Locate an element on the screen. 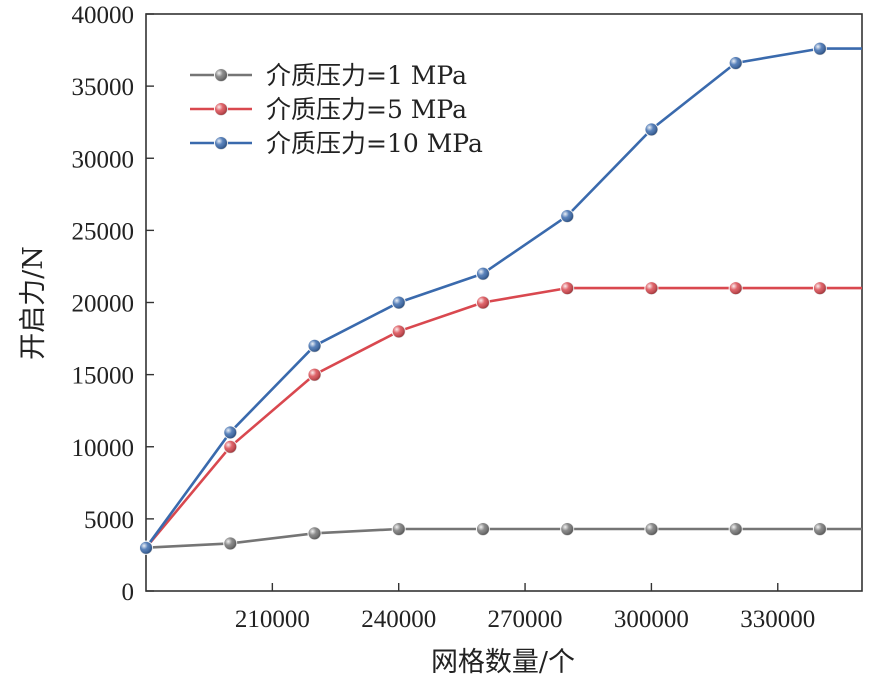 The width and height of the screenshot is (896, 682). legend-item: 介质压力=5 MPa is located at coordinates (328, 109).